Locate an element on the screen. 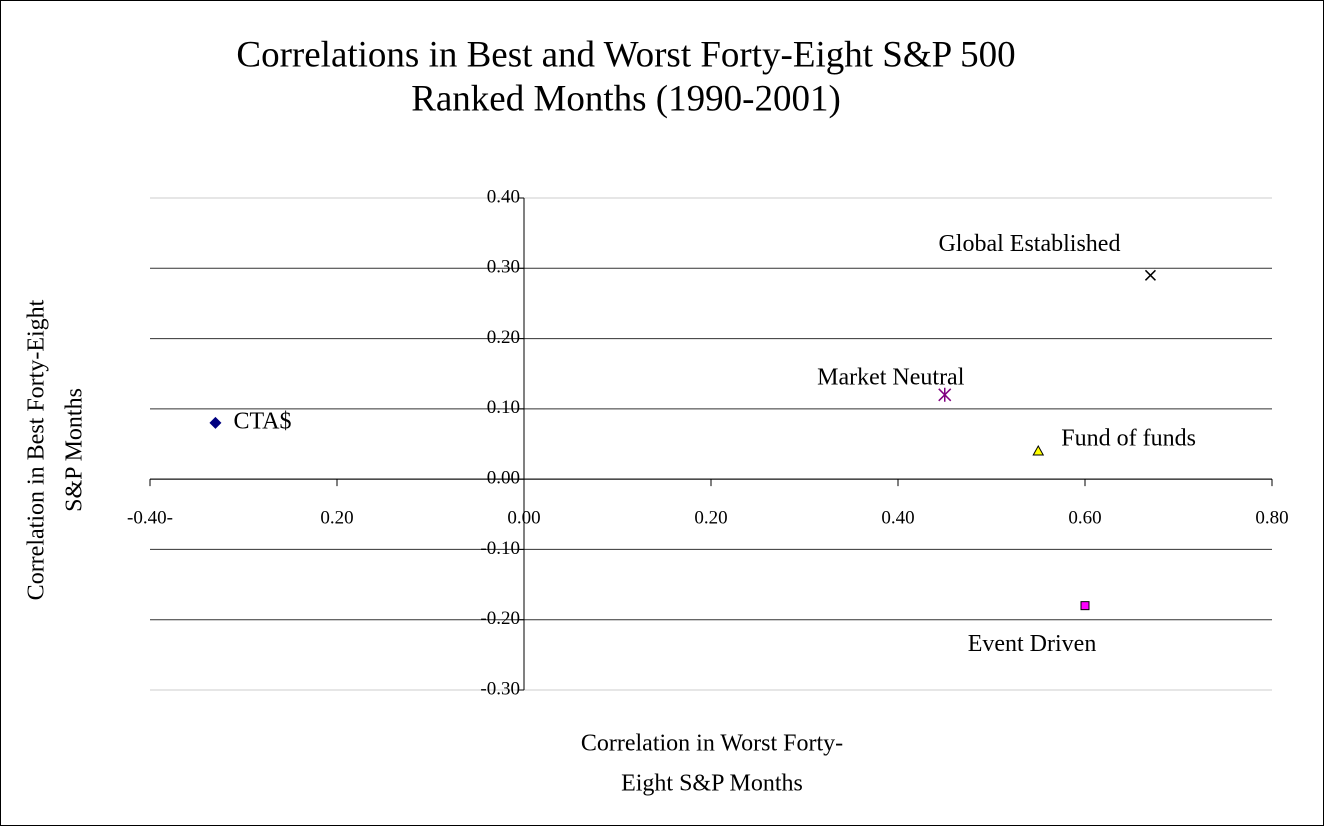 This screenshot has height=826, width=1324. y-axis-label: Correlation in Best Forty-Eight is located at coordinates (37, 449).